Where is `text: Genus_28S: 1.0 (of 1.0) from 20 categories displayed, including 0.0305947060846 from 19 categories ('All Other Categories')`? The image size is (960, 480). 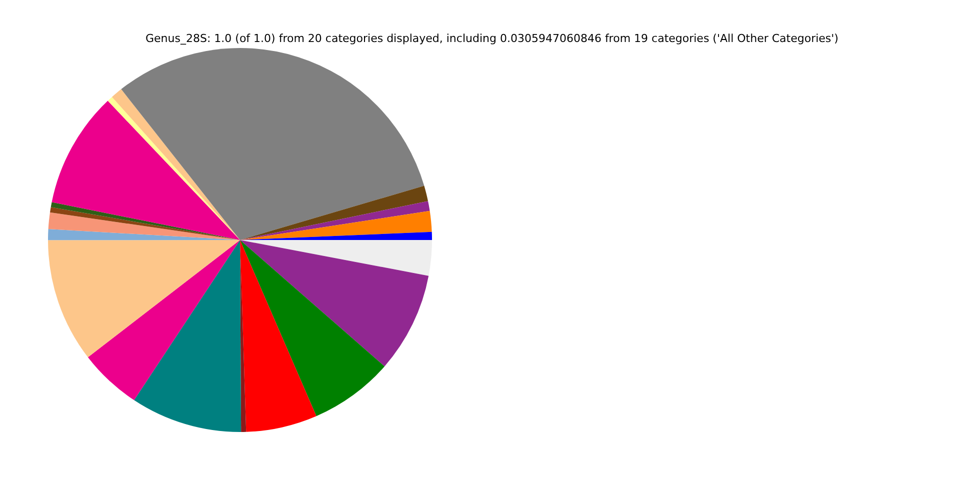
text: Genus_28S: 1.0 (of 1.0) from 20 categories displayed, including 0.0305947060846 from 19 categories ('All Other Categories') is located at coordinates (492, 38).